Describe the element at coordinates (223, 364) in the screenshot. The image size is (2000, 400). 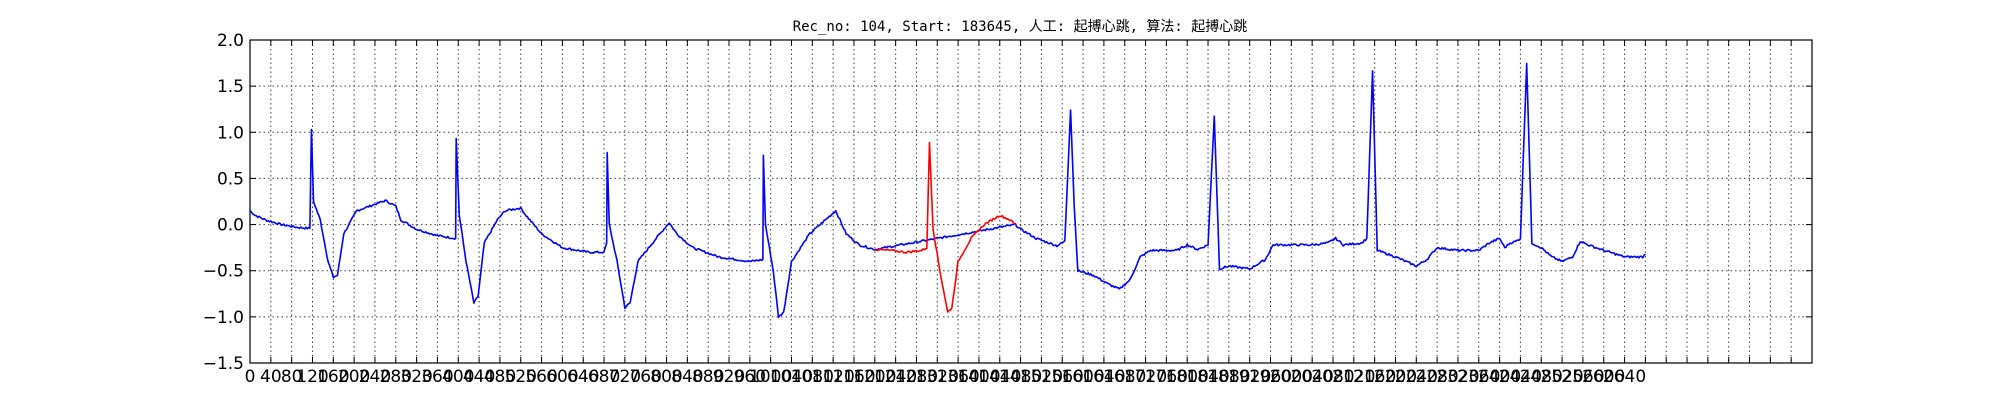
I see `y-tick-label: −1.5` at that location.